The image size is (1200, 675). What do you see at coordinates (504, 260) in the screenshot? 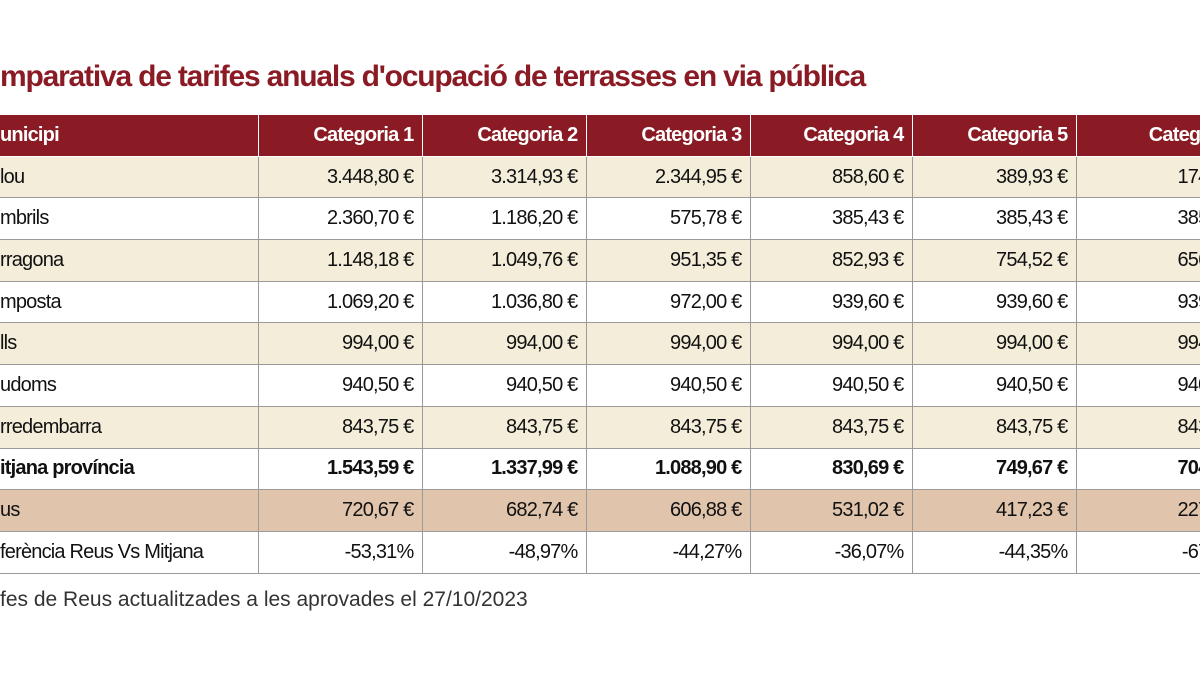
I see `cell: 1.049,76 €` at bounding box center [504, 260].